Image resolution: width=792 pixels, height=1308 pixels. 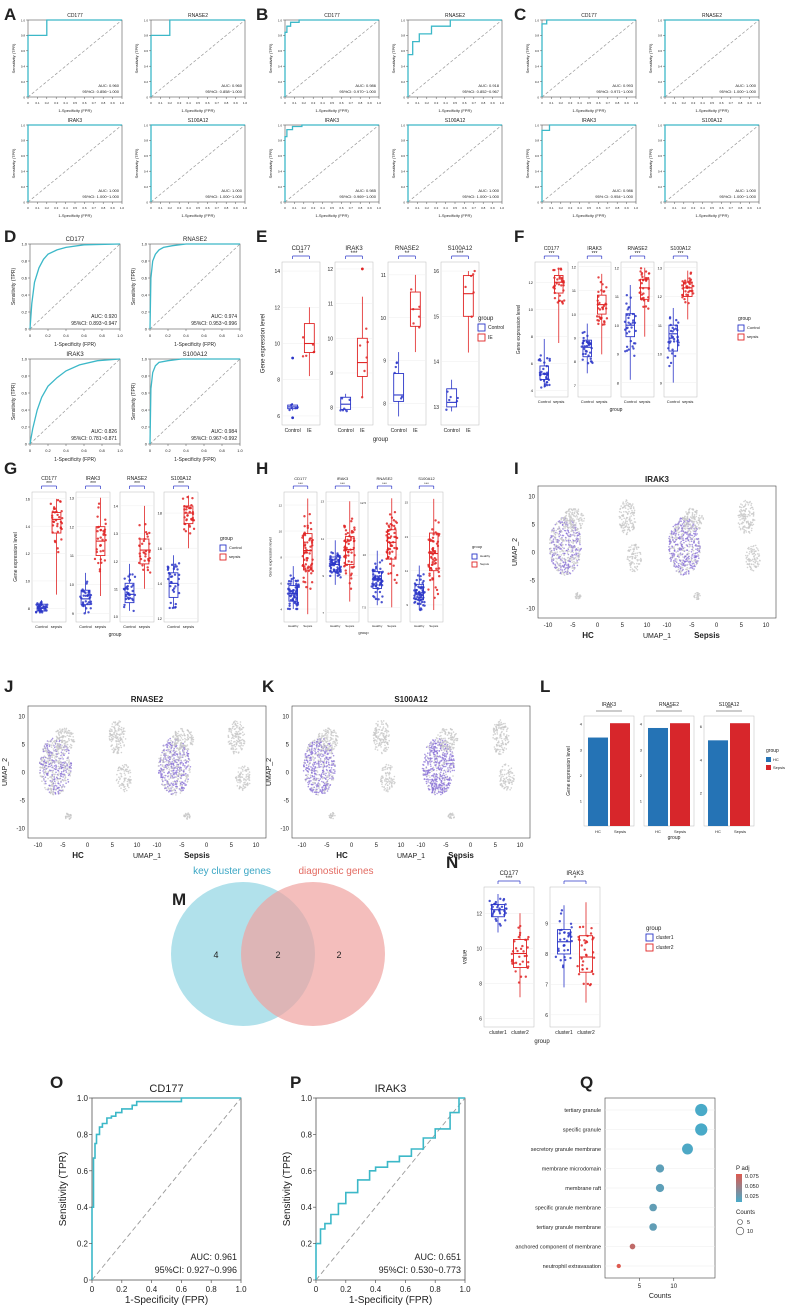 I want to click on roc-B-rnase2-xtick-label: 0.5, so click(x=455, y=103).